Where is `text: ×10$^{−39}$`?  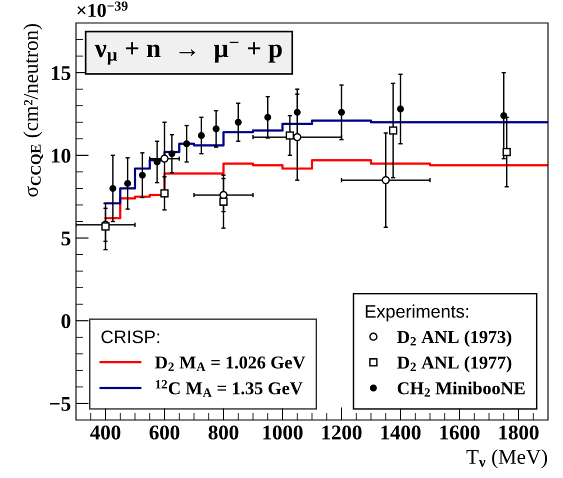
text: ×10$^{−39}$ is located at coordinates (102, 9).